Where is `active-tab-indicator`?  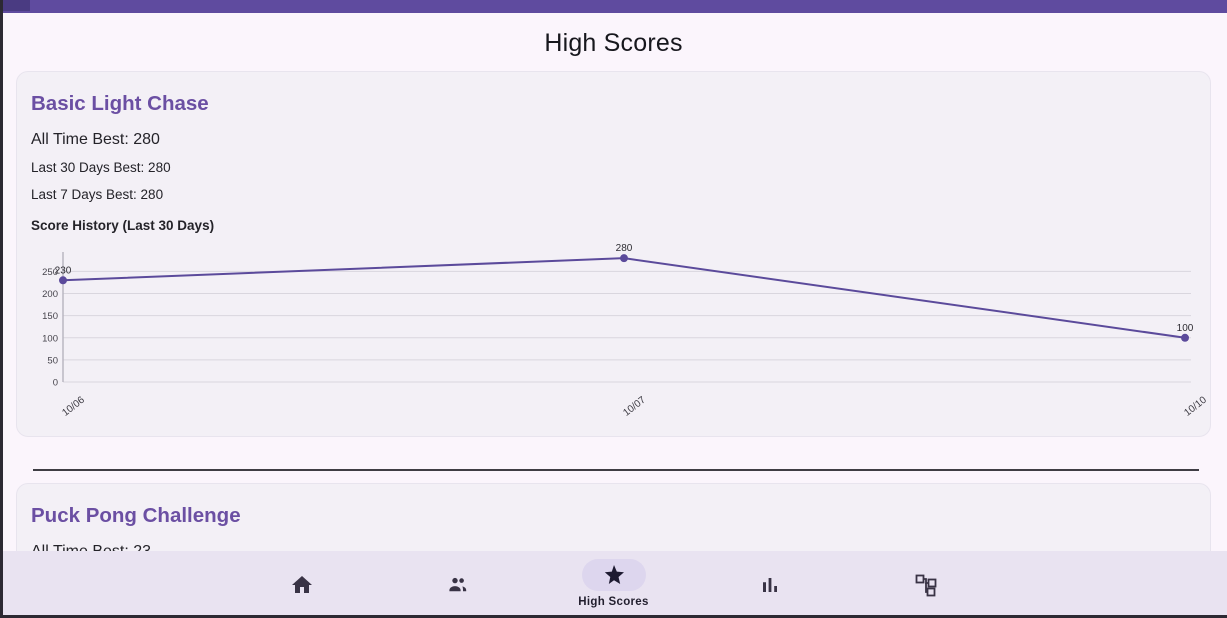
active-tab-indicator is located at coordinates (613, 575).